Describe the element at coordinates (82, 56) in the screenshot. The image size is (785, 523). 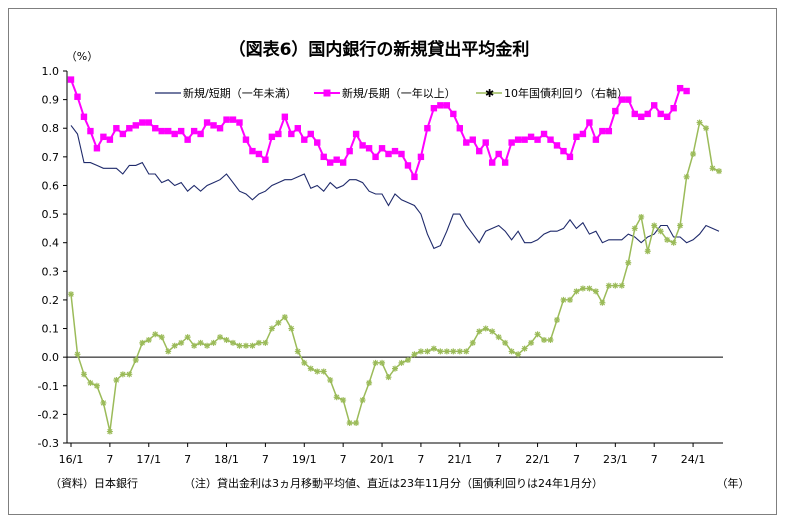
I see `y-axis-unit: （%）` at that location.